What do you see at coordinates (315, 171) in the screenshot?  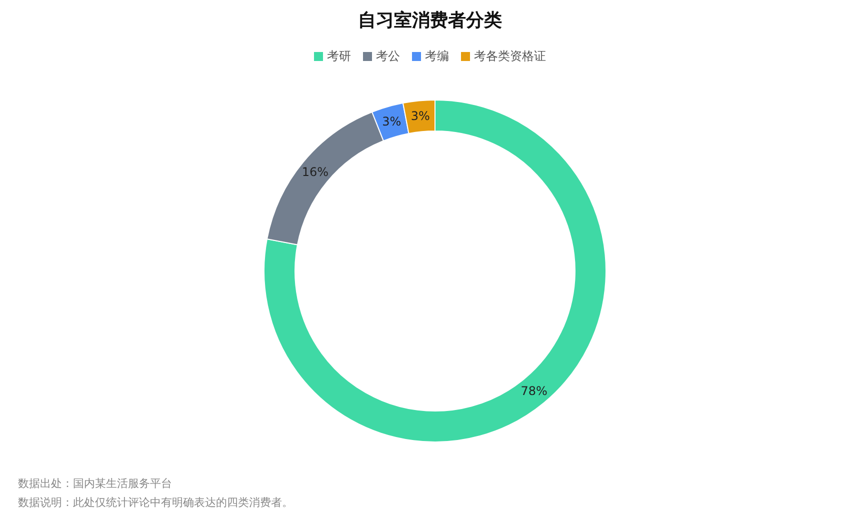 I see `data-label: 16%` at bounding box center [315, 171].